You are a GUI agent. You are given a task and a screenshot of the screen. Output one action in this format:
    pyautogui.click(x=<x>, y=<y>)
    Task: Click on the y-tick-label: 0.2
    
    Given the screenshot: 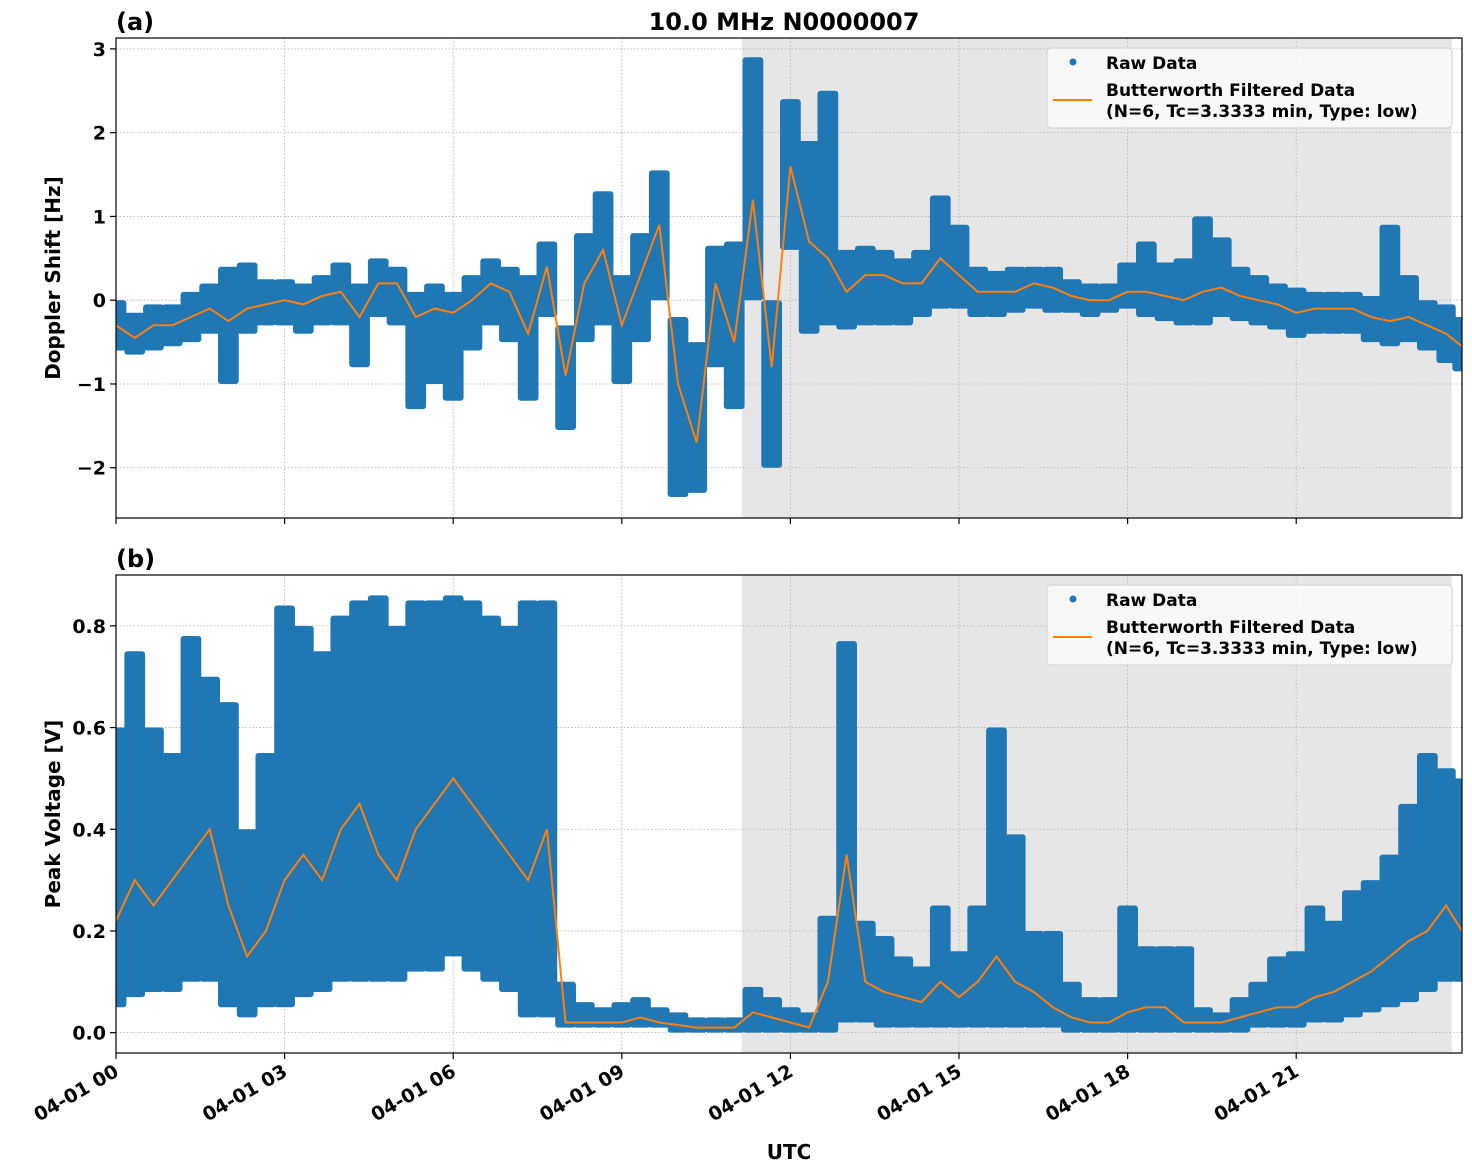 What is the action you would take?
    pyautogui.click(x=89, y=932)
    